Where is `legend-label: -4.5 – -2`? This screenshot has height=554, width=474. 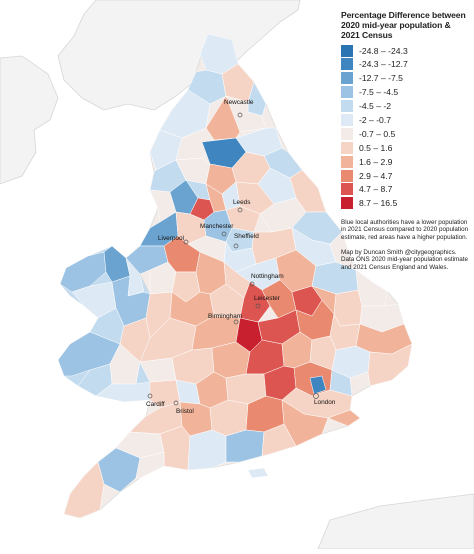
legend-label: -4.5 – -2 is located at coordinates (375, 106).